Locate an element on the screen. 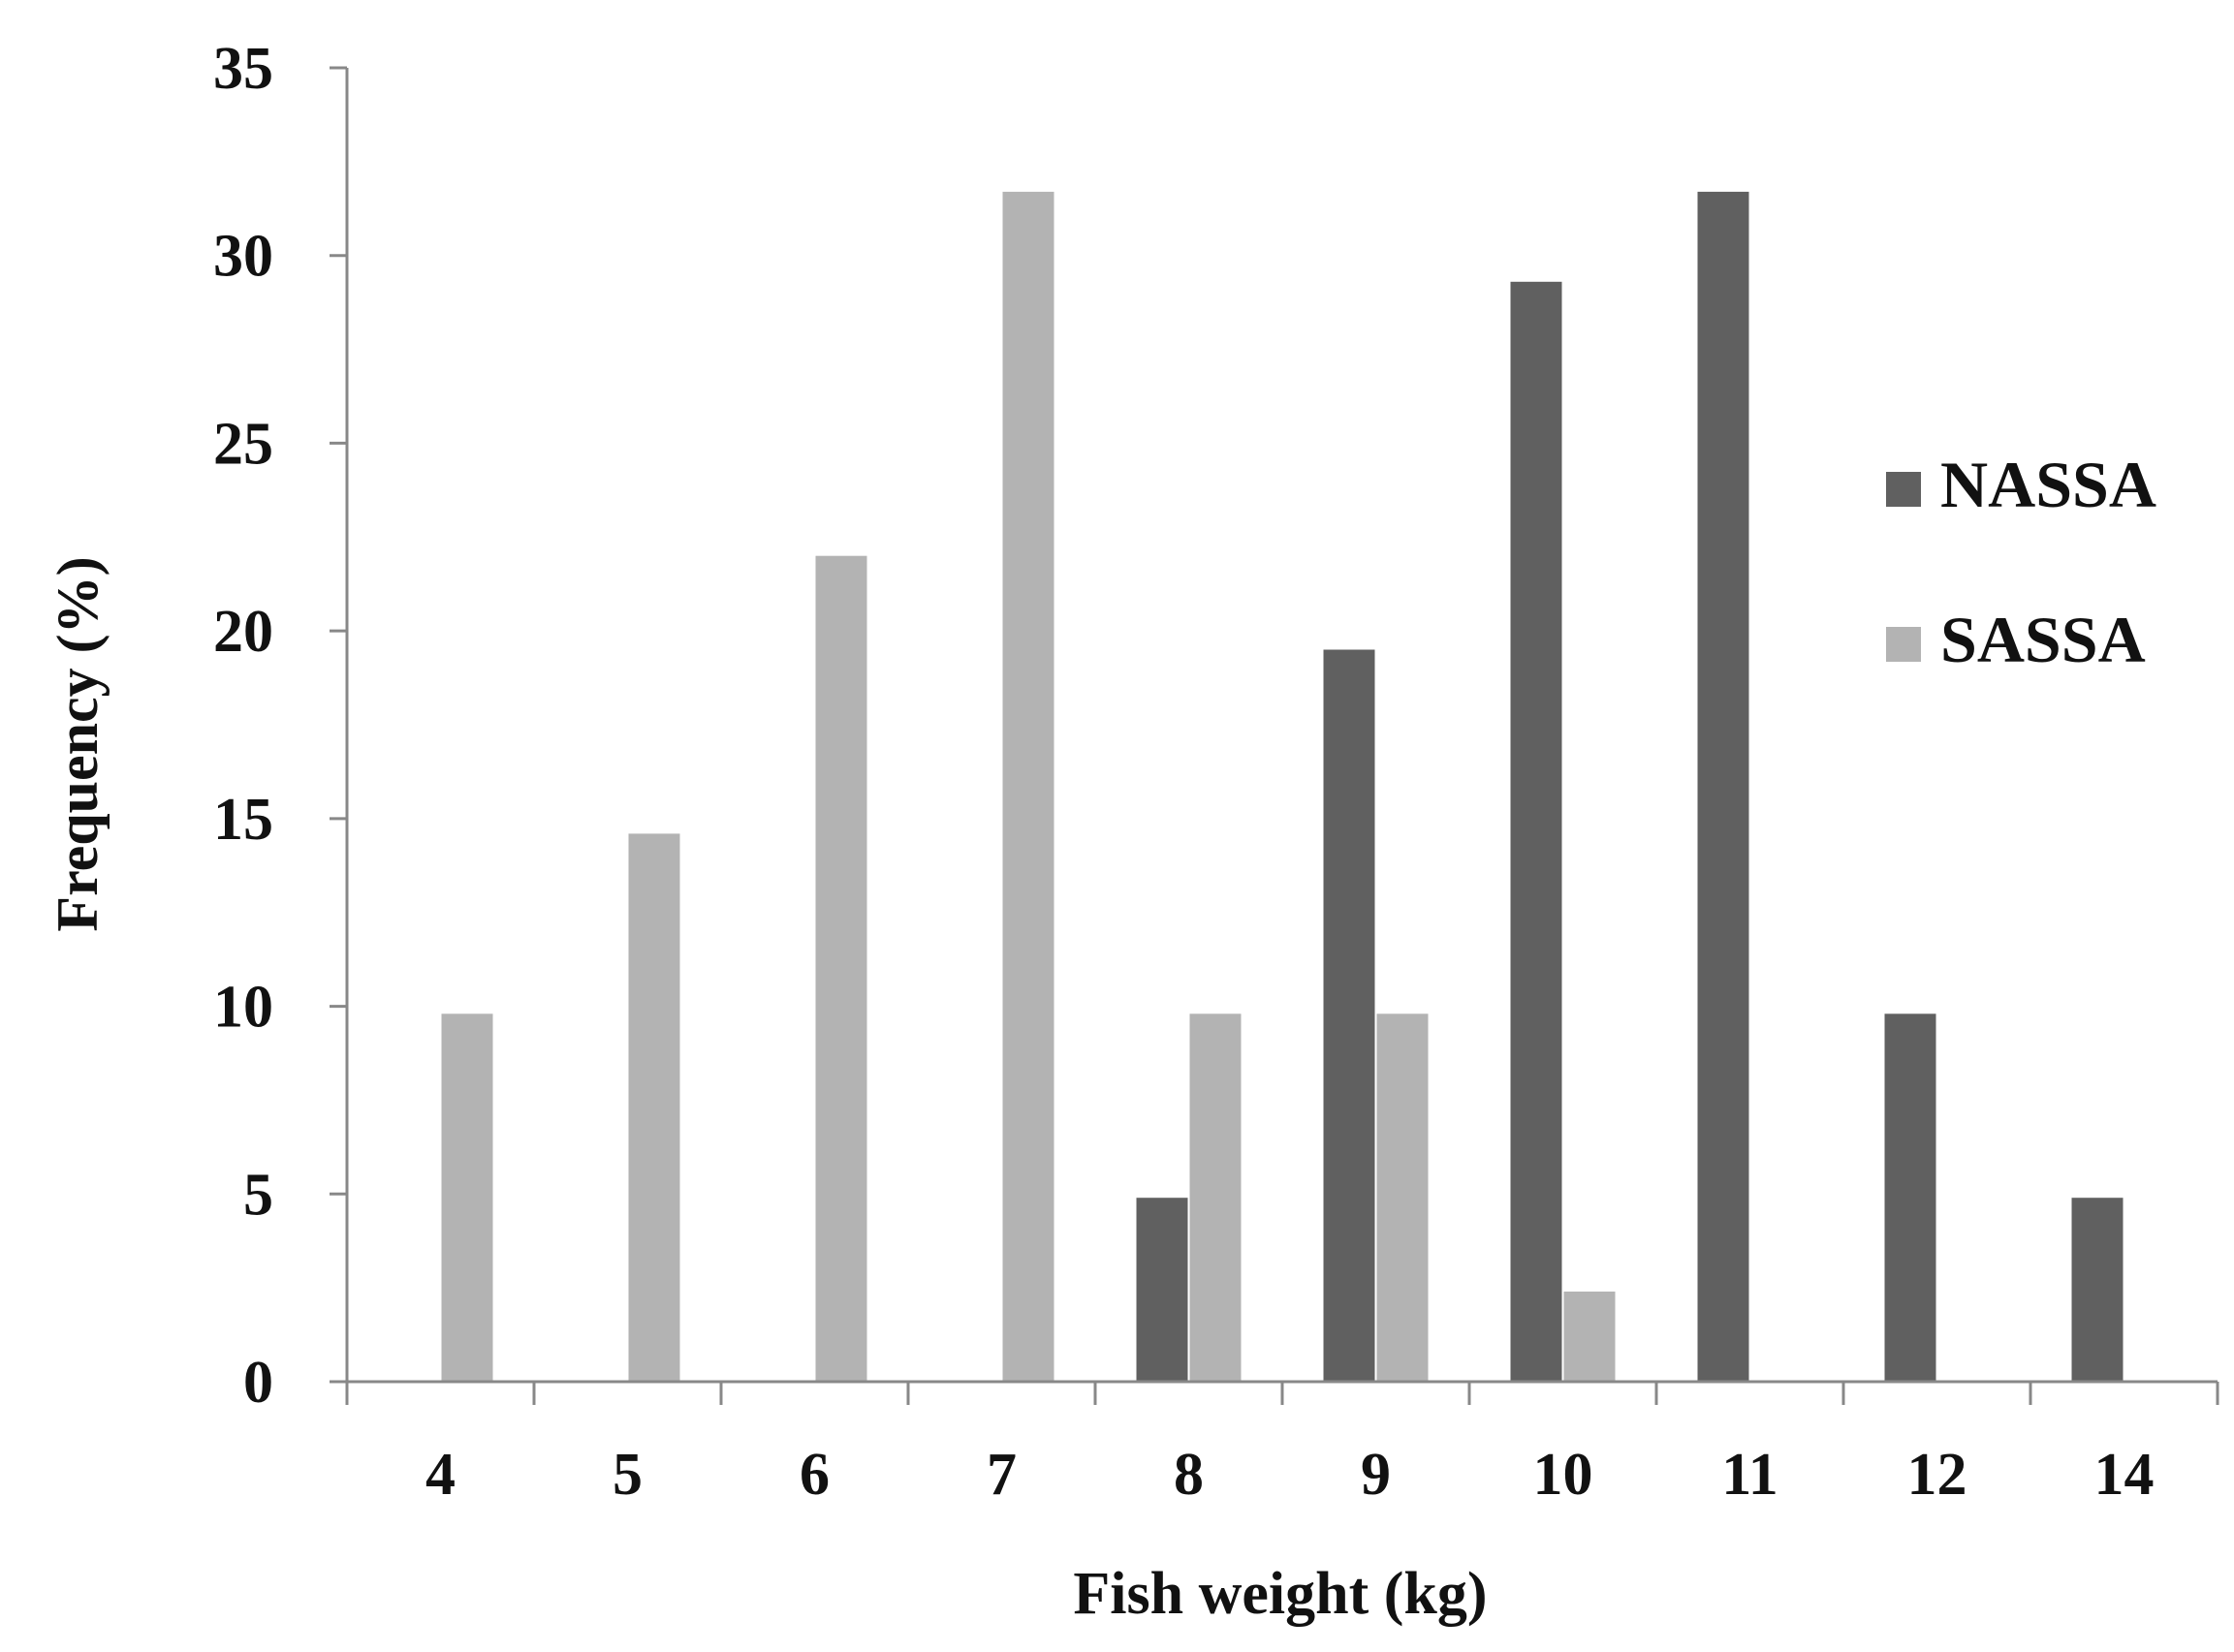  x-tick-label: 14 is located at coordinates (2124, 1475).